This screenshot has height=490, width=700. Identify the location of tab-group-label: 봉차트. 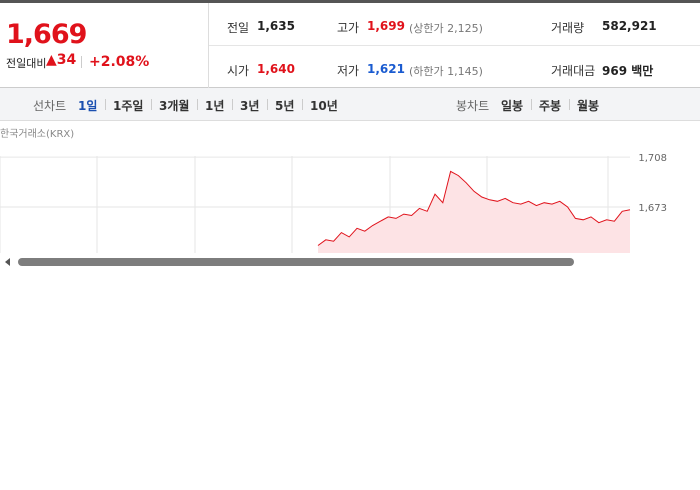
(473, 106).